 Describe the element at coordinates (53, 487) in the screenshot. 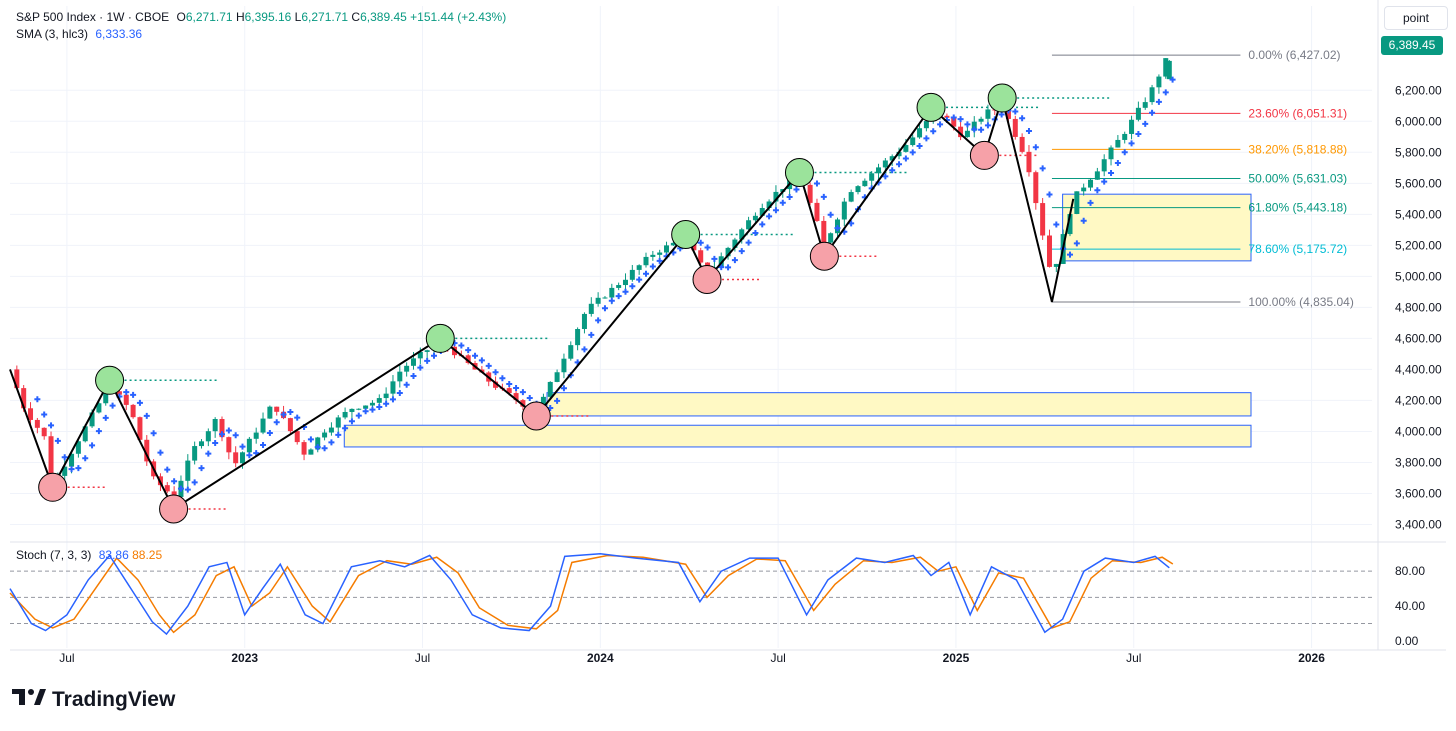

I see `swing-low-marker` at that location.